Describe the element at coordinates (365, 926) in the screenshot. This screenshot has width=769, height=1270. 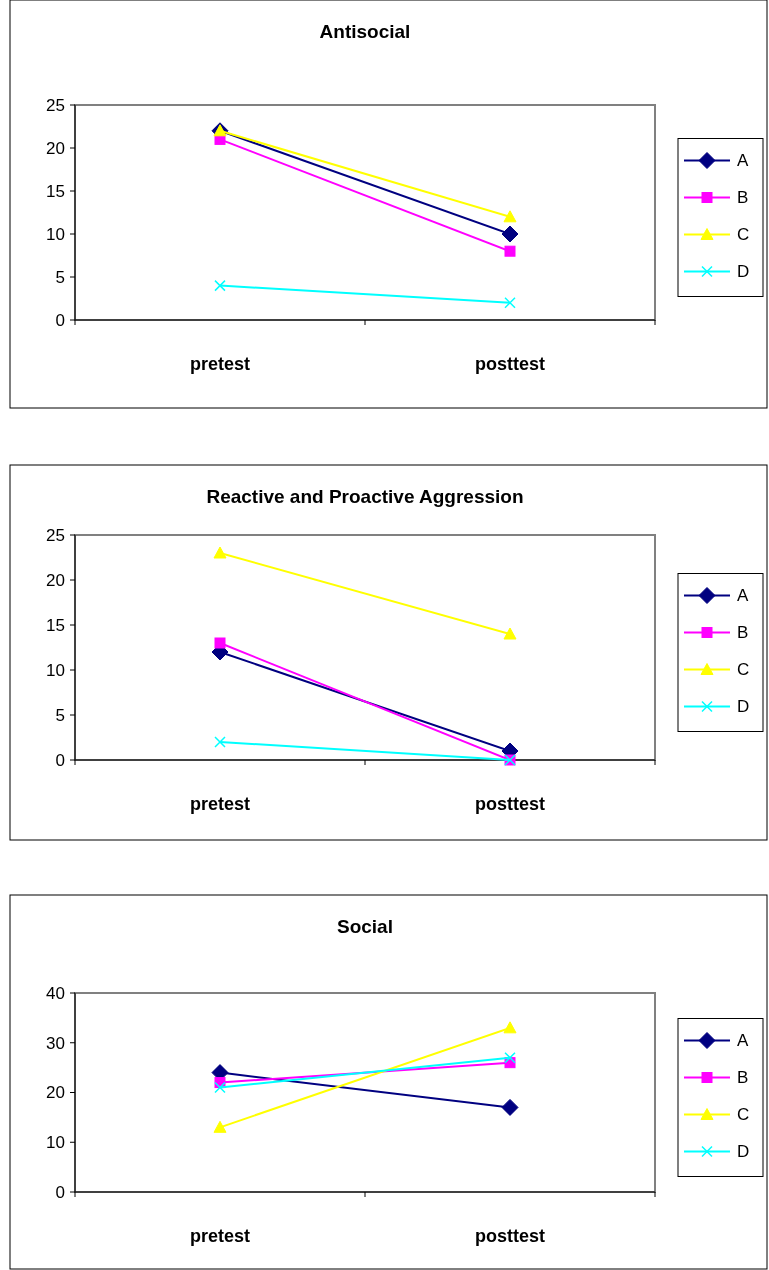
I see `chart-title: Social` at that location.